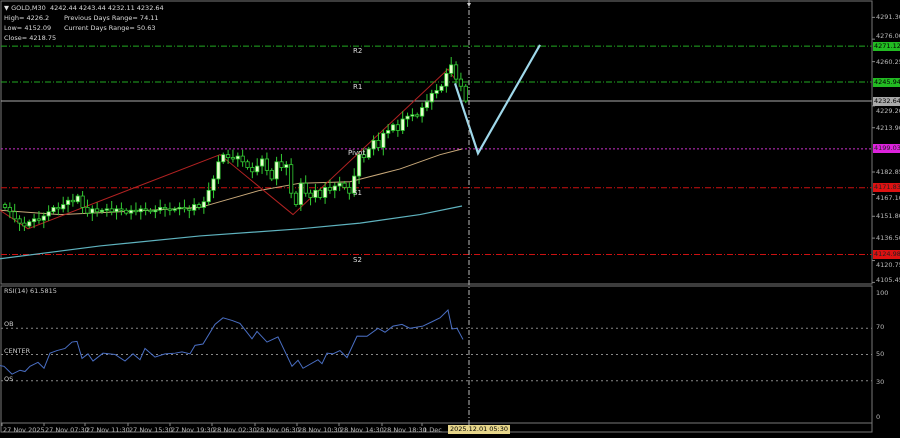 The width and height of the screenshot is (900, 438). I want to click on time-axis-label: 28 Nov 10:30, so click(320, 430).